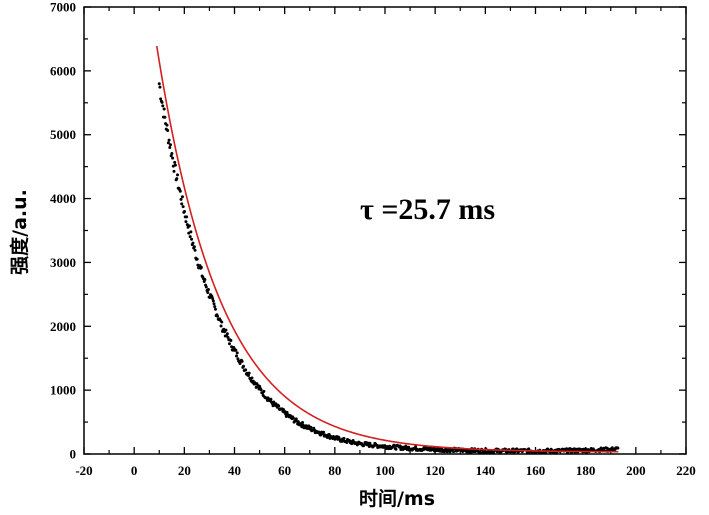 The height and width of the screenshot is (515, 709). I want to click on x-tick-label: 40, so click(234, 470).